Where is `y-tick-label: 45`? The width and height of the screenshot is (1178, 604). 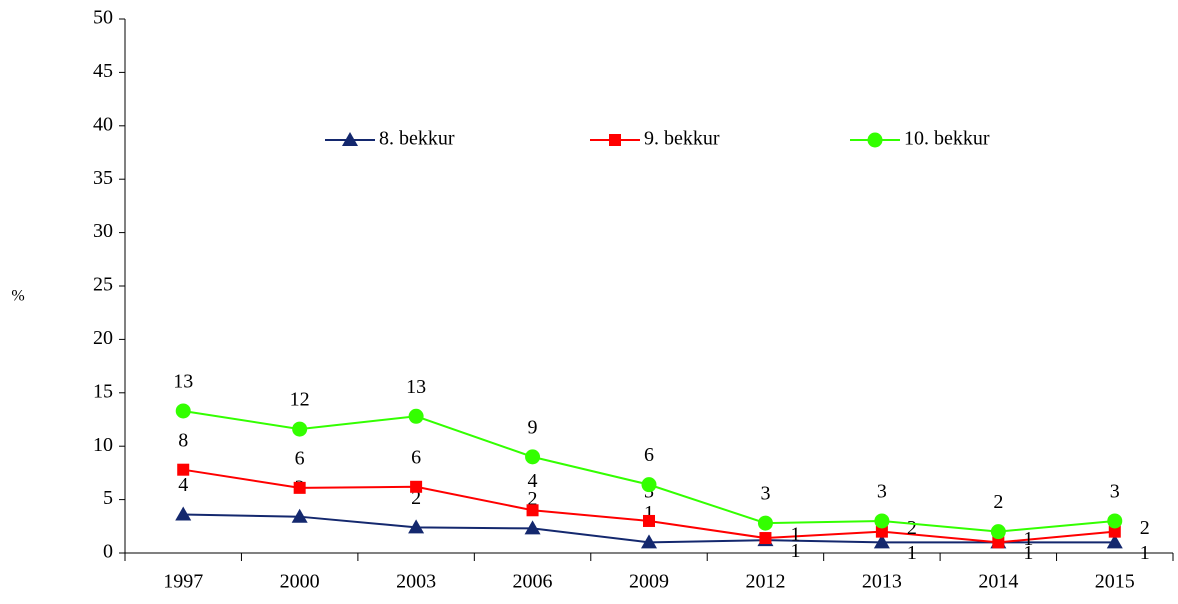 y-tick-label: 45 is located at coordinates (103, 71).